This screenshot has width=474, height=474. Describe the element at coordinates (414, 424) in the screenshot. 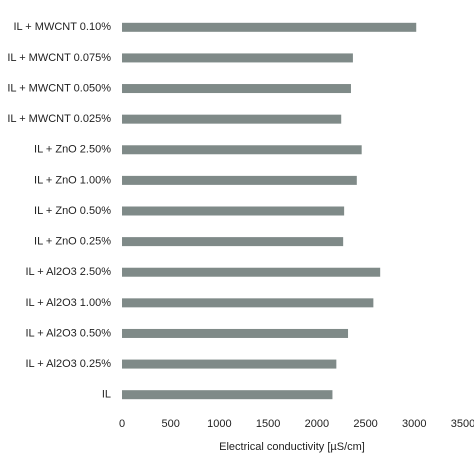

I see `x-tick-label: 3000` at that location.